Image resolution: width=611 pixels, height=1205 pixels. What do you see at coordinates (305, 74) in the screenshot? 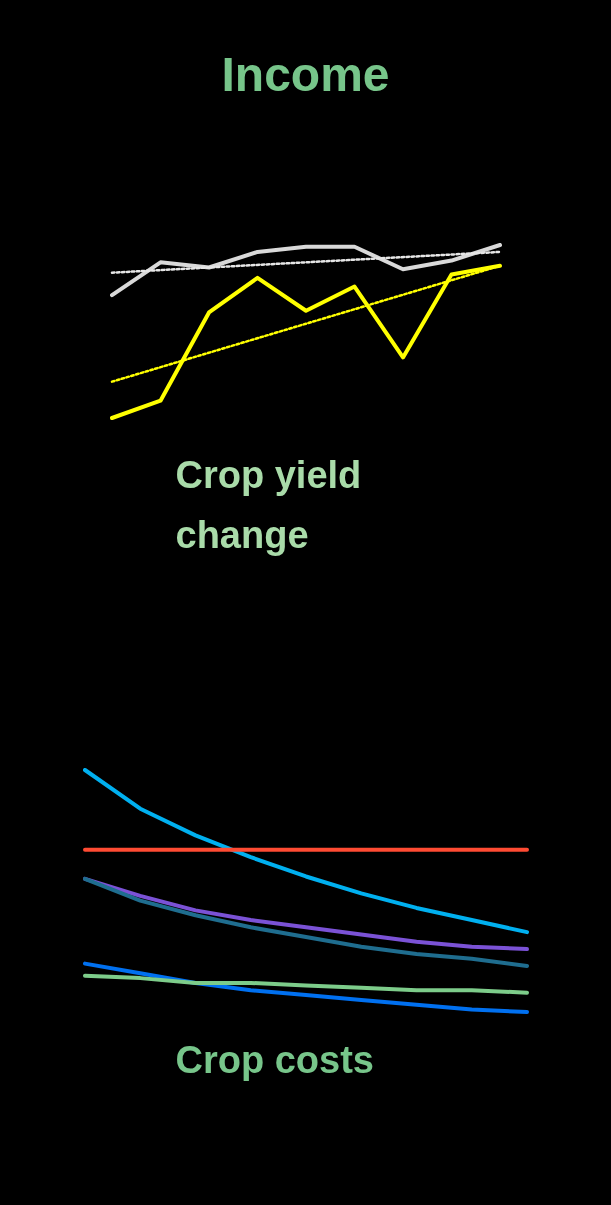
I see `chart-title: Income` at bounding box center [305, 74].